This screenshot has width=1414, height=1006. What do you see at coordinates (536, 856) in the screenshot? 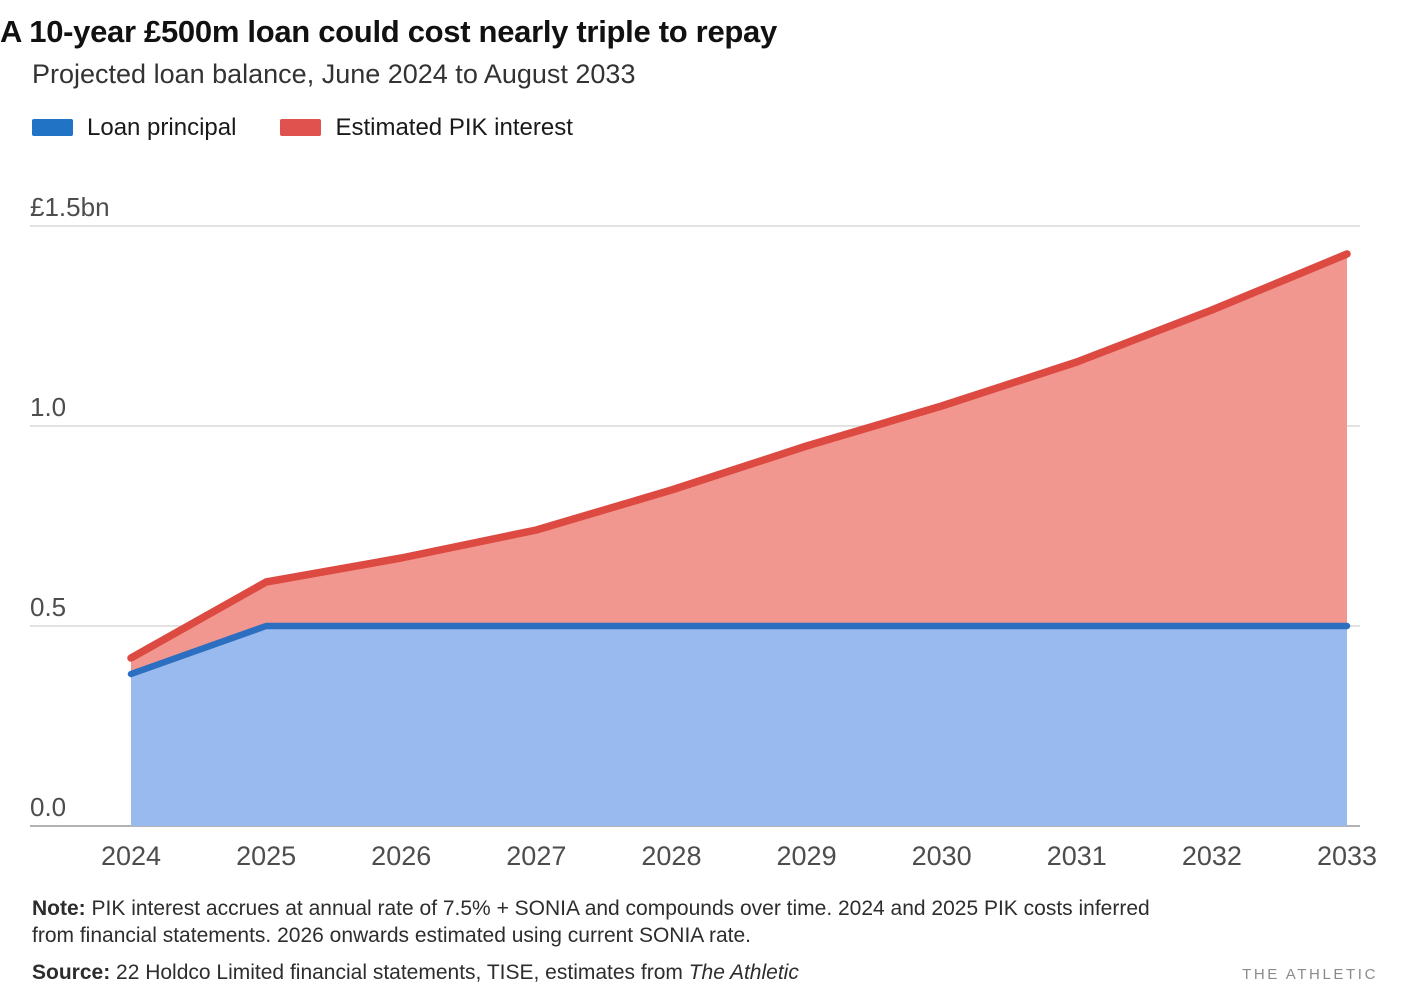
I see `x-tick-label: 2027` at bounding box center [536, 856].